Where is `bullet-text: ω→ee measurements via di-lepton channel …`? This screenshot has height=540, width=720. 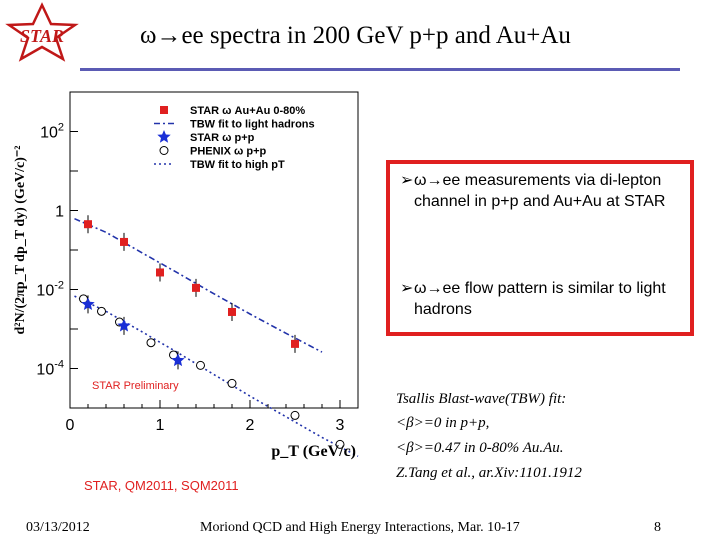 bullet-text: ω→ee measurements via di-lepton channel … is located at coordinates (540, 191).